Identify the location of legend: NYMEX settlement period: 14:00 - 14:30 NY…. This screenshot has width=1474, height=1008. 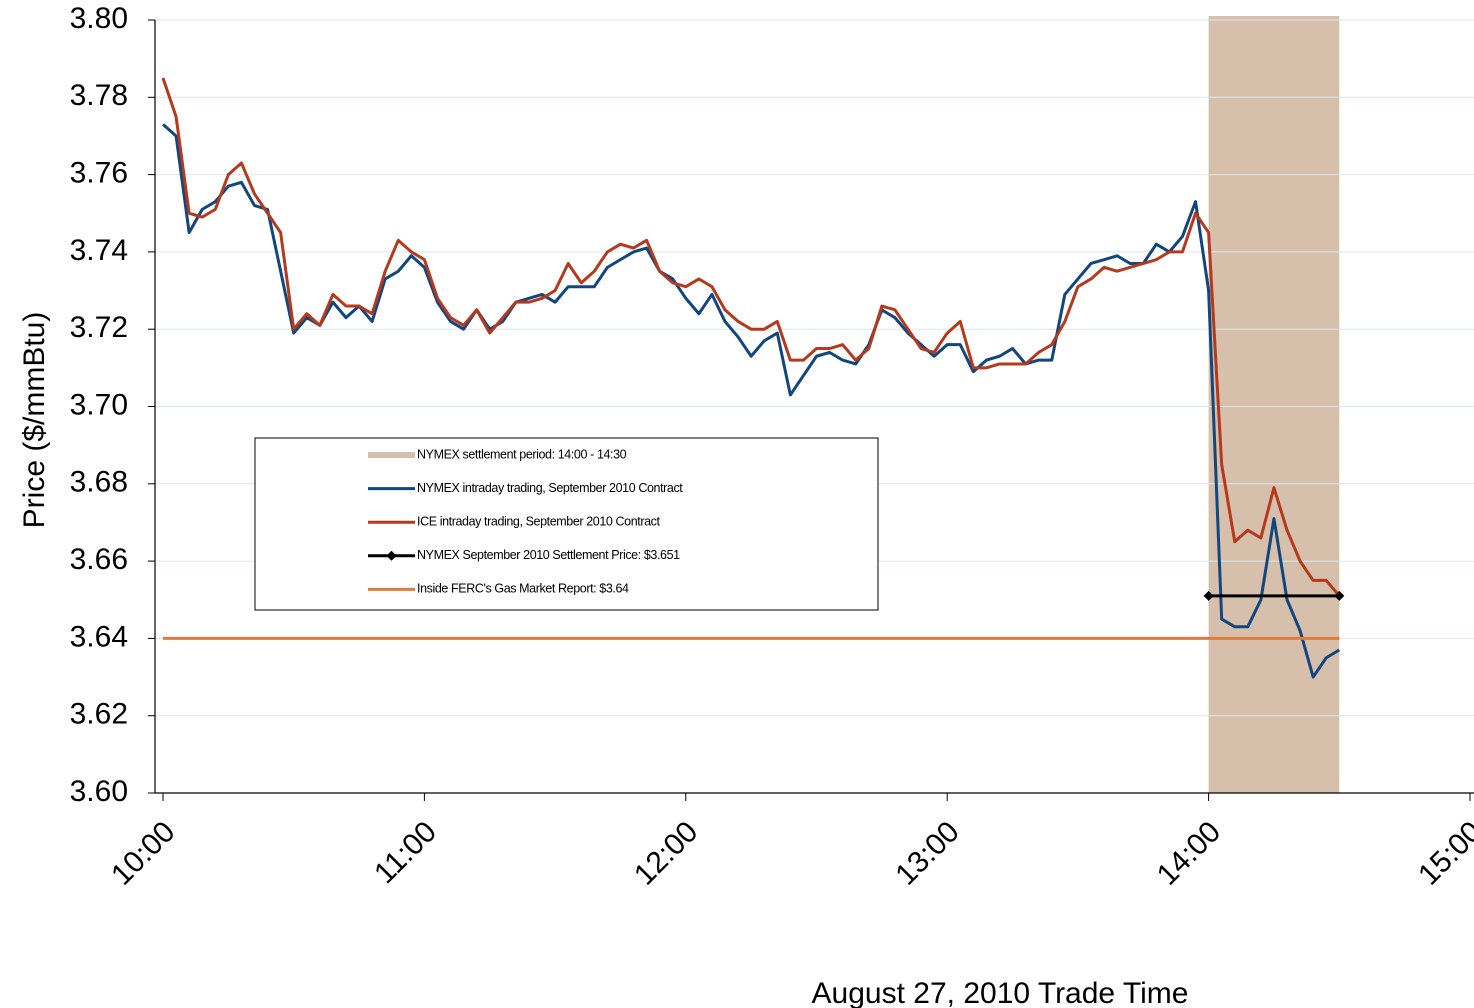
(566, 524).